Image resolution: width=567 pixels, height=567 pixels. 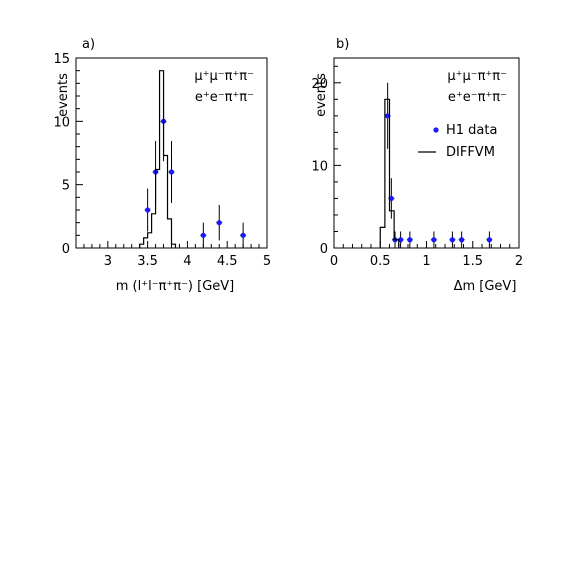 I want to click on x-tick-label: 0, so click(x=334, y=261).